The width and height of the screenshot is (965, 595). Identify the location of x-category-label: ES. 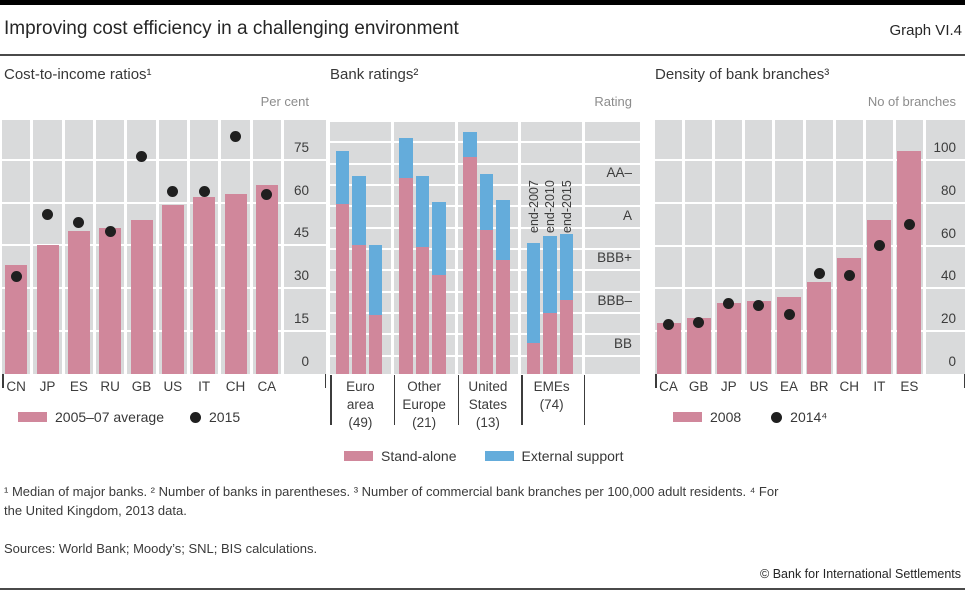
(78, 386).